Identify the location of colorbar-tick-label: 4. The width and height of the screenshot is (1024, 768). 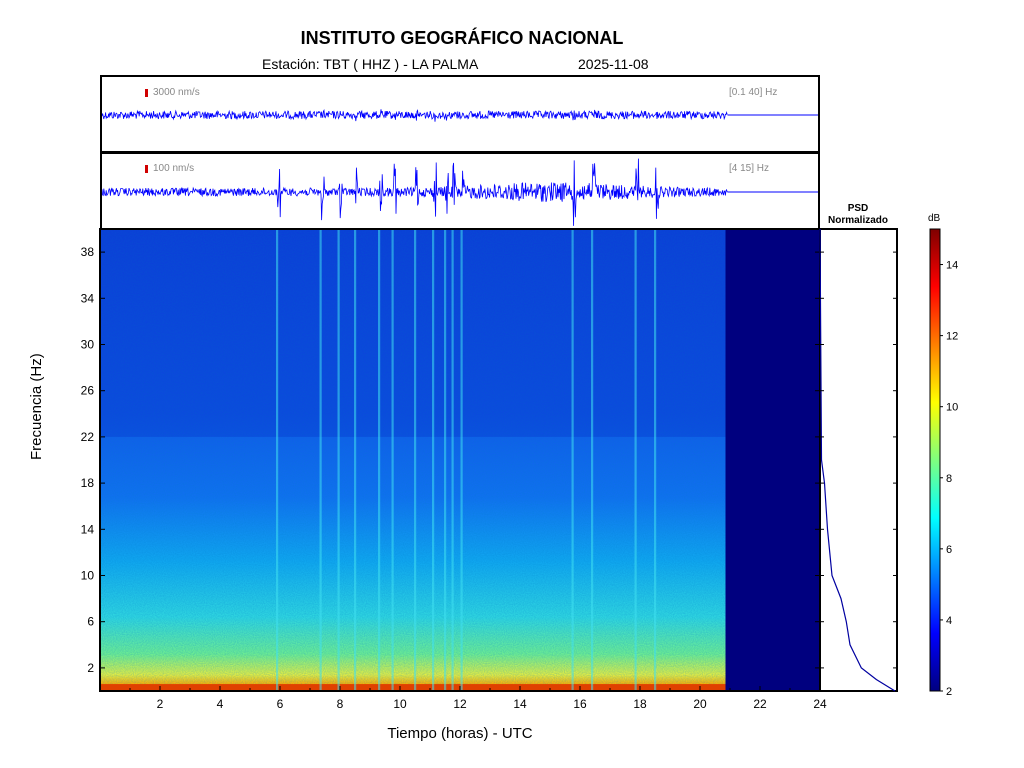
(949, 621).